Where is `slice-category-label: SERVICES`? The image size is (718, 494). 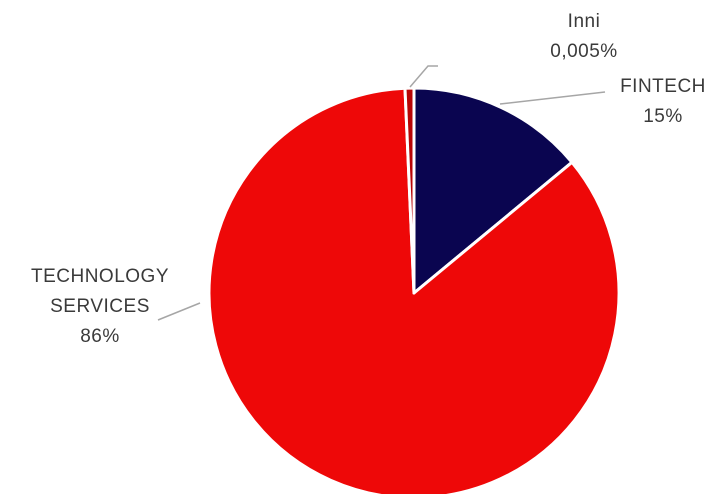 slice-category-label: SERVICES is located at coordinates (100, 306).